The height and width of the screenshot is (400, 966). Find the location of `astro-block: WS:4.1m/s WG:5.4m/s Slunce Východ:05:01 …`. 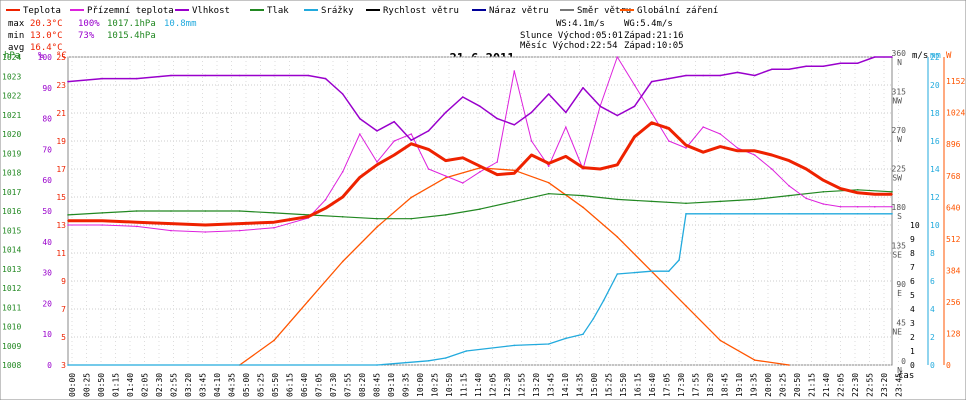

astro-block: WS:4.1m/s WG:5.4m/s Slunce Východ:05:01 … is located at coordinates (602, 35).